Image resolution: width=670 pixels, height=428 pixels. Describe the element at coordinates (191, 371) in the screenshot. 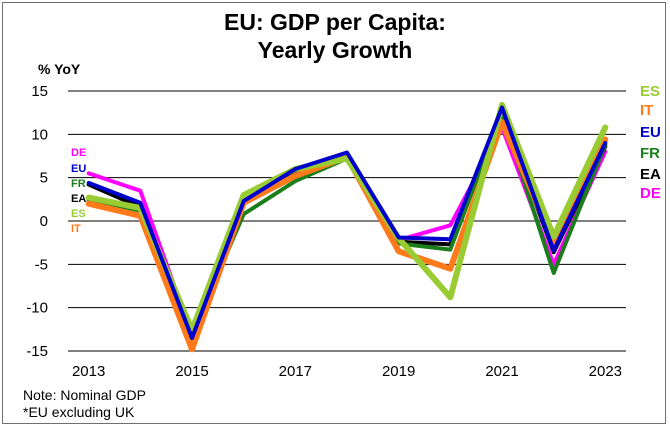

I see `x-tick-label: 2015` at that location.